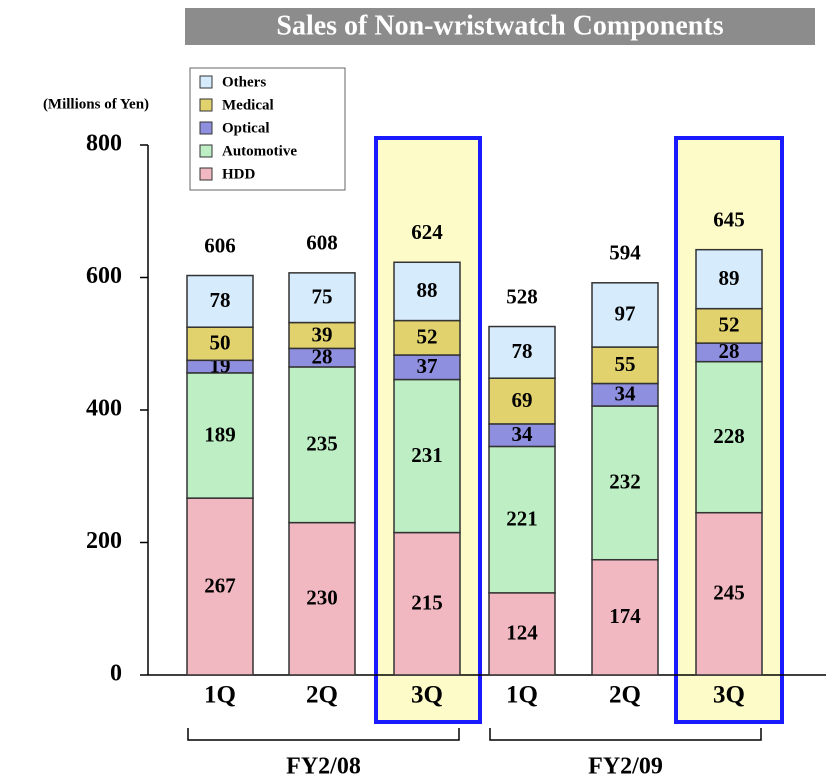  I want to click on legend-label: Medical, so click(248, 105).